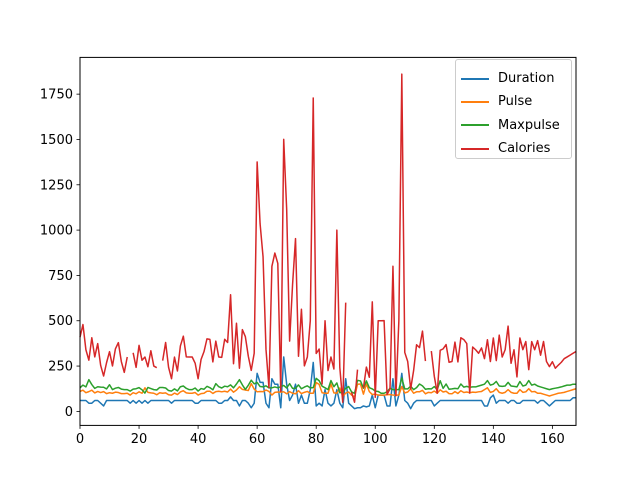 This screenshot has width=640, height=478. I want to click on y-tick-label: 1500, so click(56, 140).